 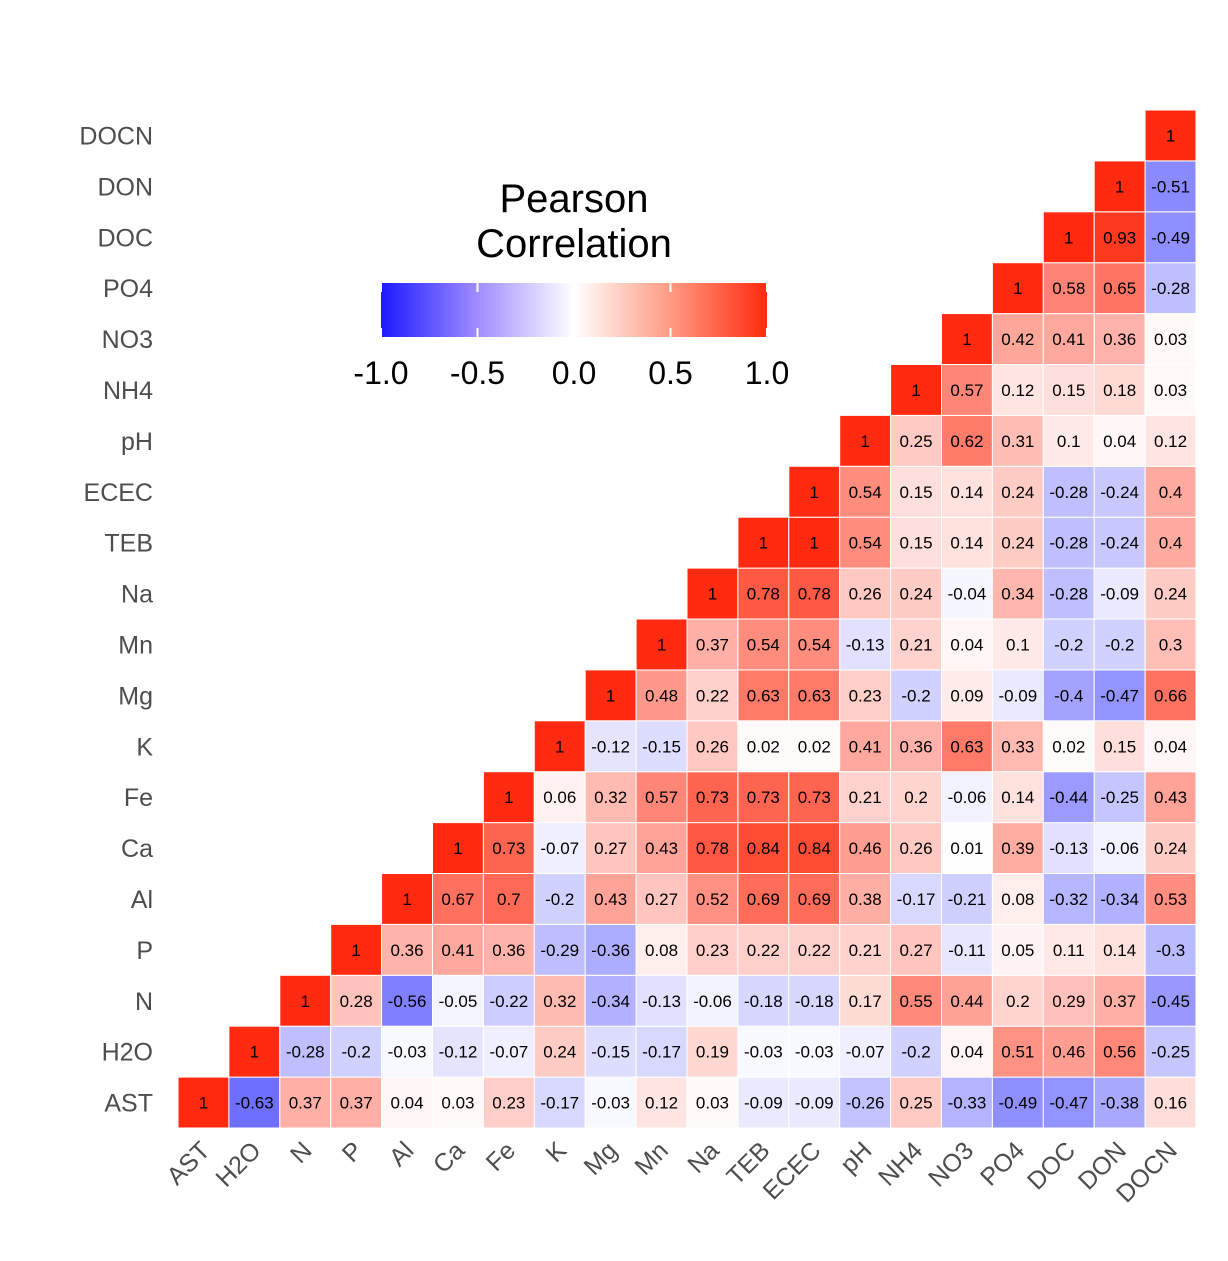 I want to click on row-label-ECEC: ECEC, so click(x=118, y=493).